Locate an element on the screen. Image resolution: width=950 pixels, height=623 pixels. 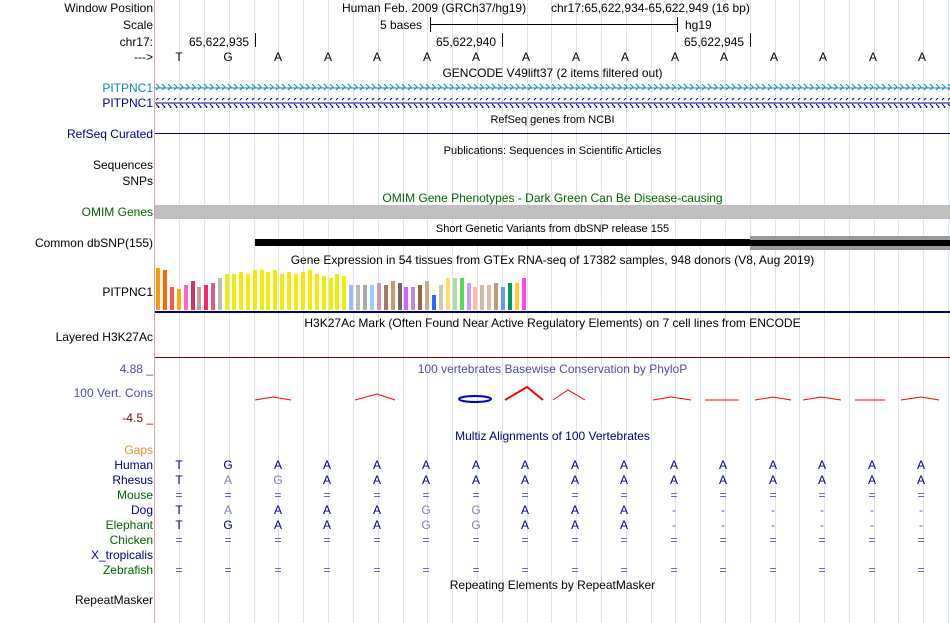
gencode-transcripts is located at coordinates (552, 95).